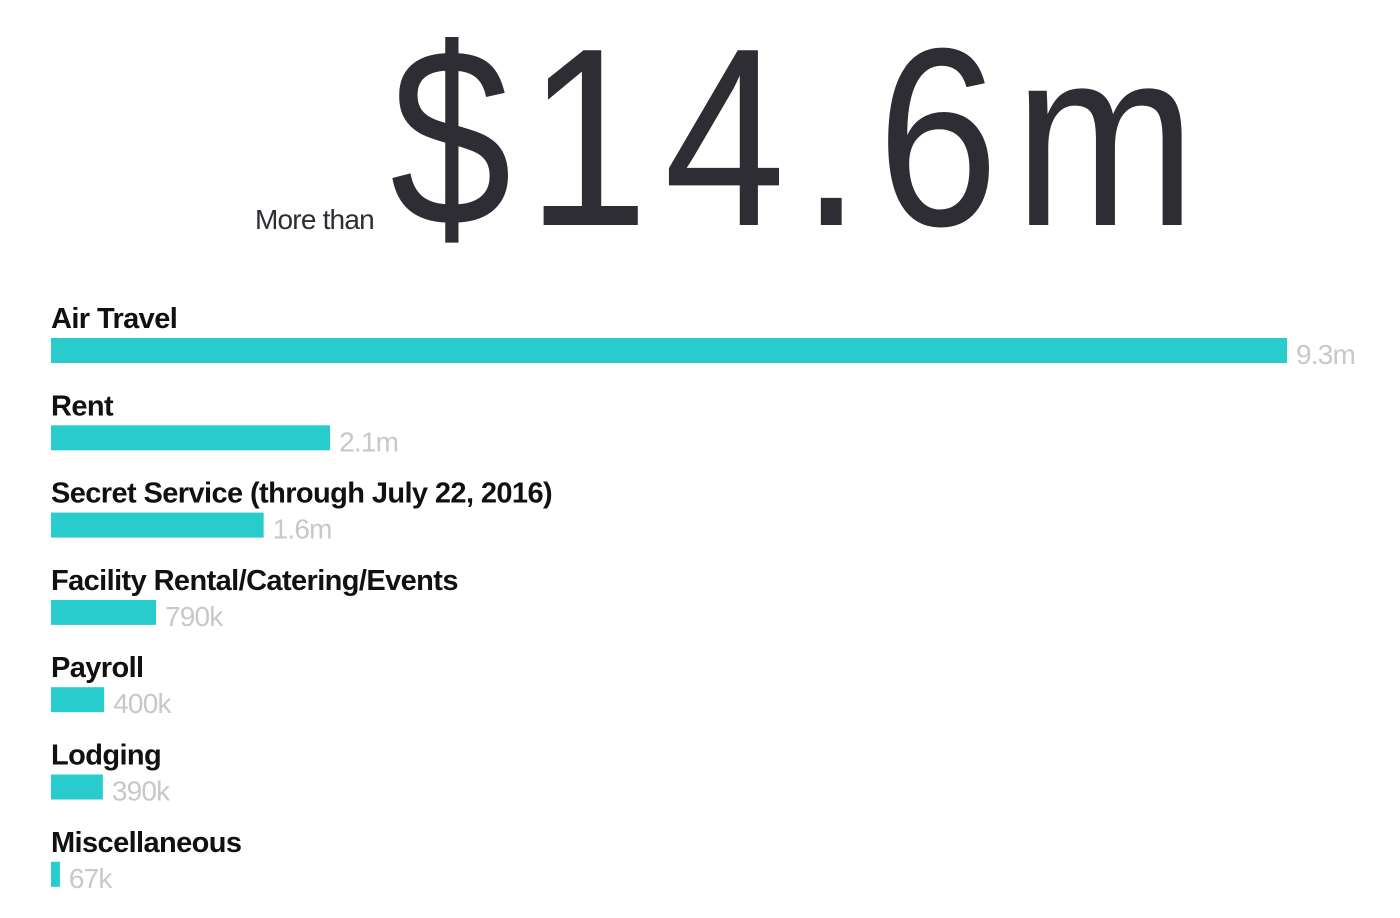  I want to click on value-label: 9.3m, so click(1325, 354).